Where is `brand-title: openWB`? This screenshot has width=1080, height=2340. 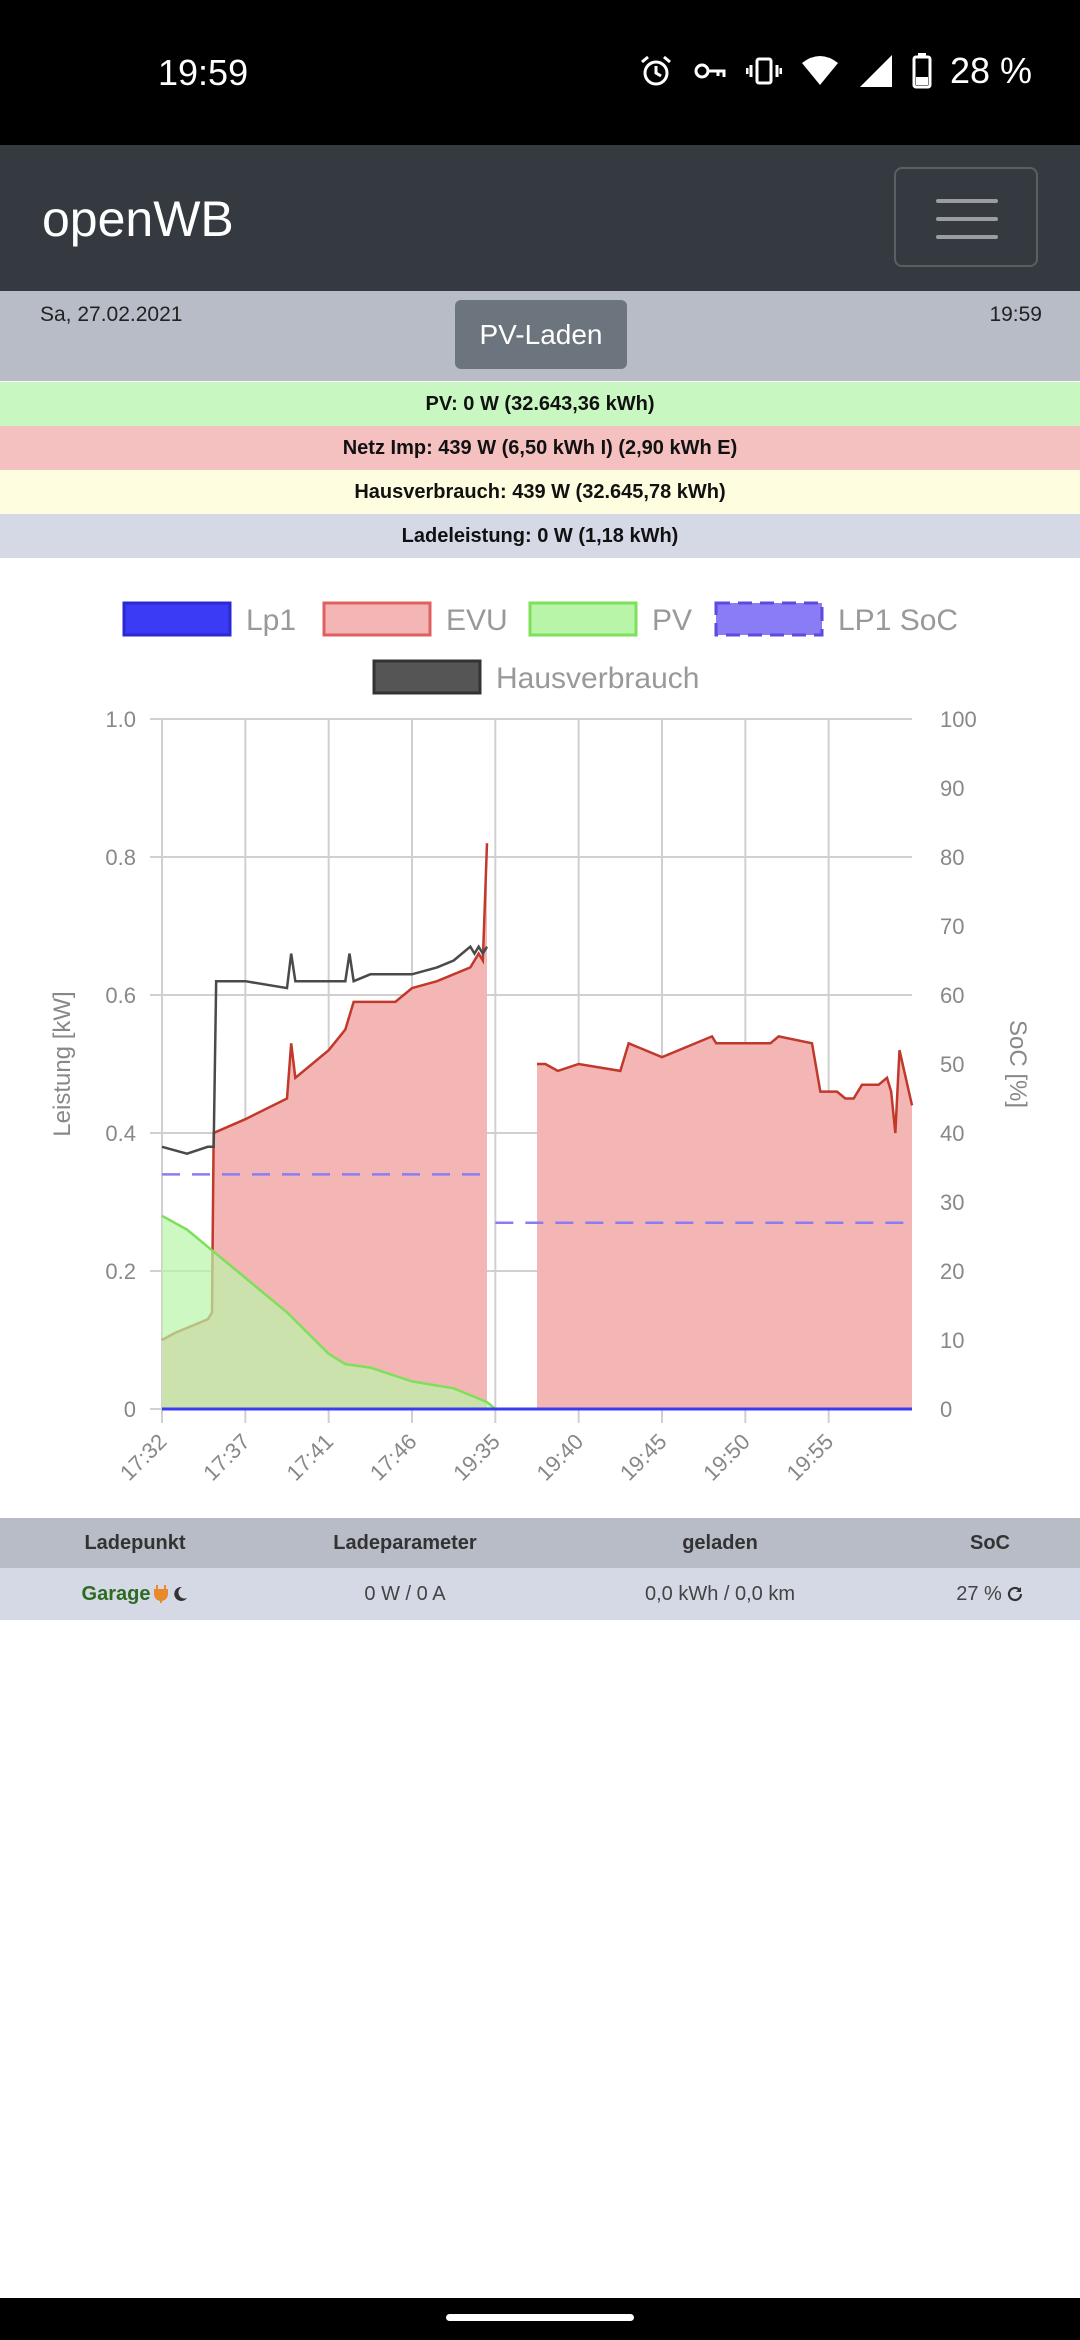 brand-title: openWB is located at coordinates (138, 219).